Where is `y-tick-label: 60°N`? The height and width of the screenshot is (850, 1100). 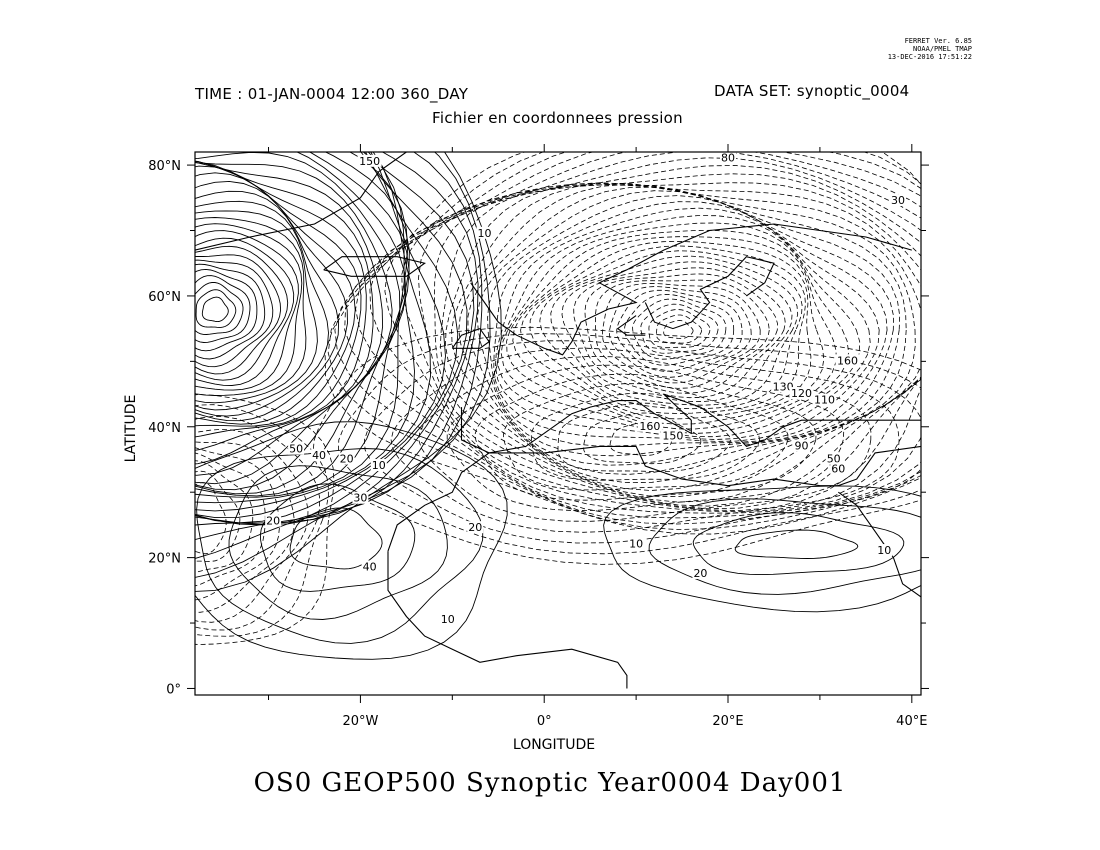
y-tick-label: 60°N is located at coordinates (164, 297).